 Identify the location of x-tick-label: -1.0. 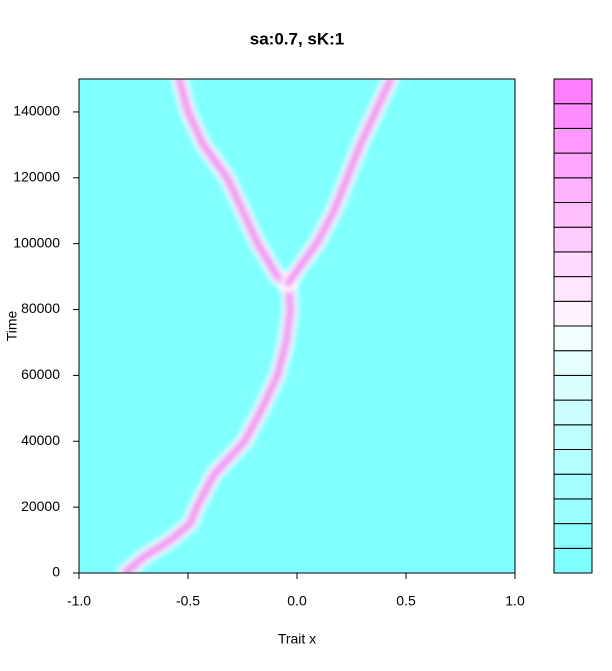
(79, 601).